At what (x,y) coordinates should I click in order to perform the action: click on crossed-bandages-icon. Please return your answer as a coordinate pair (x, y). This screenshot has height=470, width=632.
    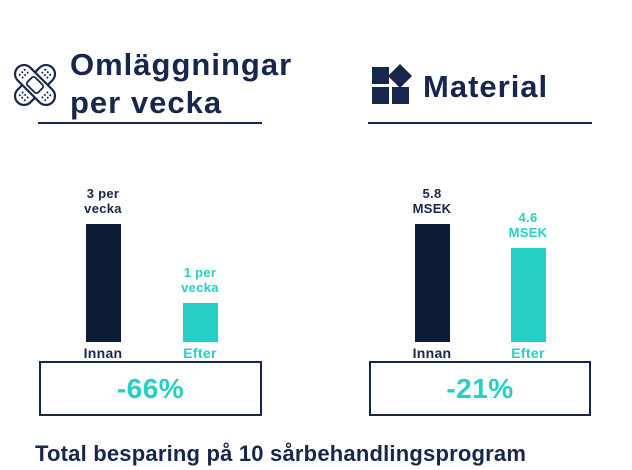
    Looking at the image, I should click on (35, 85).